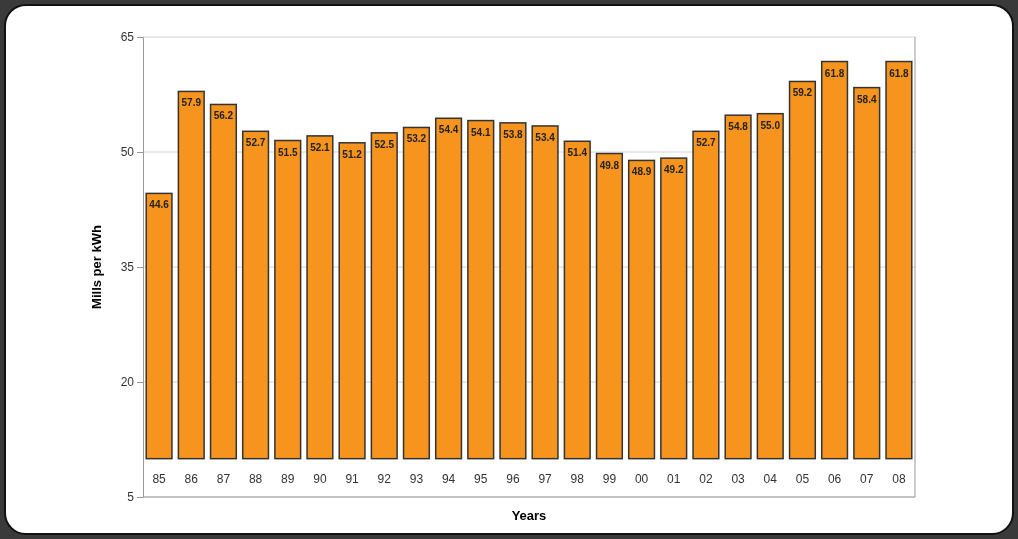  What do you see at coordinates (867, 99) in the screenshot?
I see `data-label: 58.4` at bounding box center [867, 99].